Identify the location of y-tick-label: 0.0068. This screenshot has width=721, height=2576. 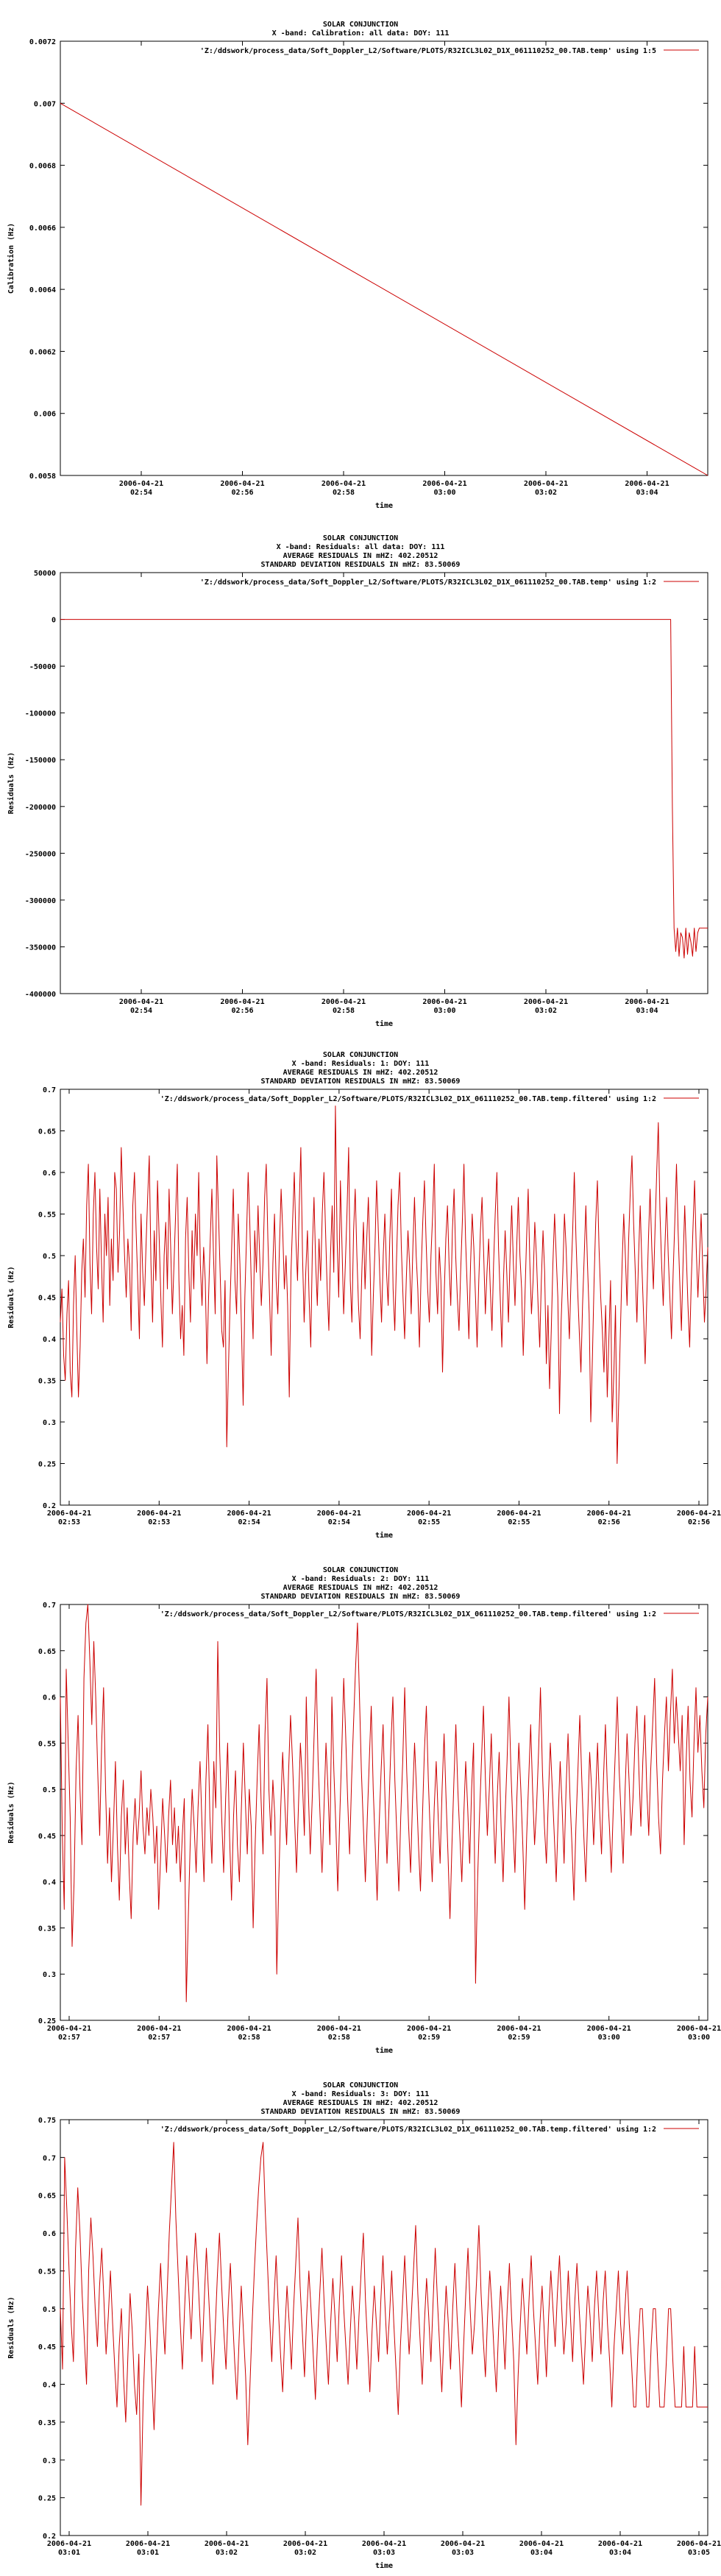
(43, 167).